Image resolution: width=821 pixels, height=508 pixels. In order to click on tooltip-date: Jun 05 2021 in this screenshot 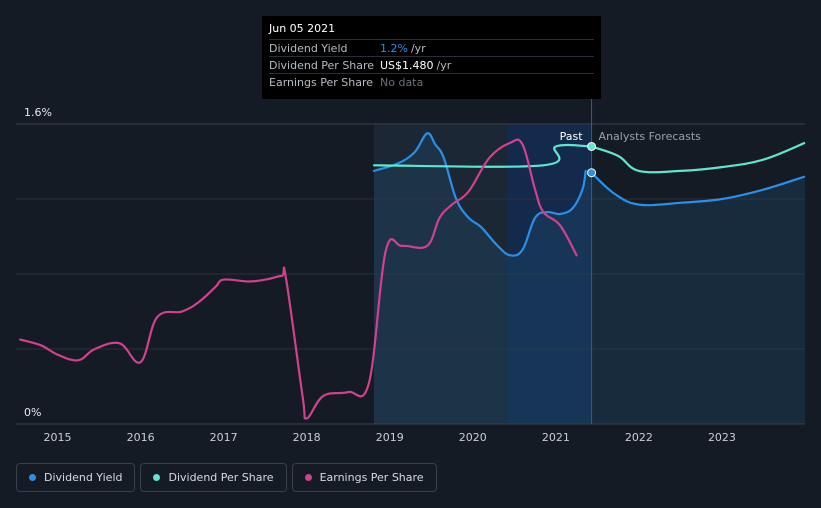, I will do `click(302, 28)`.